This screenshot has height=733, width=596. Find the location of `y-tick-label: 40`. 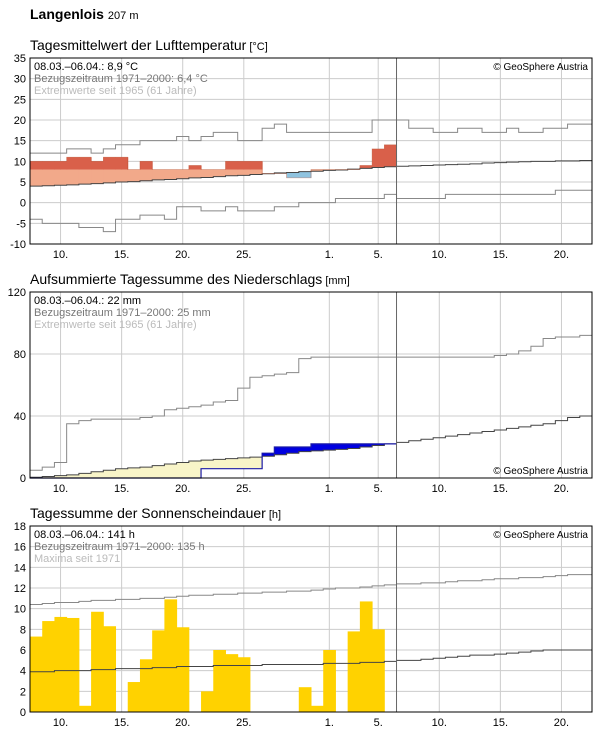

y-tick-label: 40 is located at coordinates (20, 417).